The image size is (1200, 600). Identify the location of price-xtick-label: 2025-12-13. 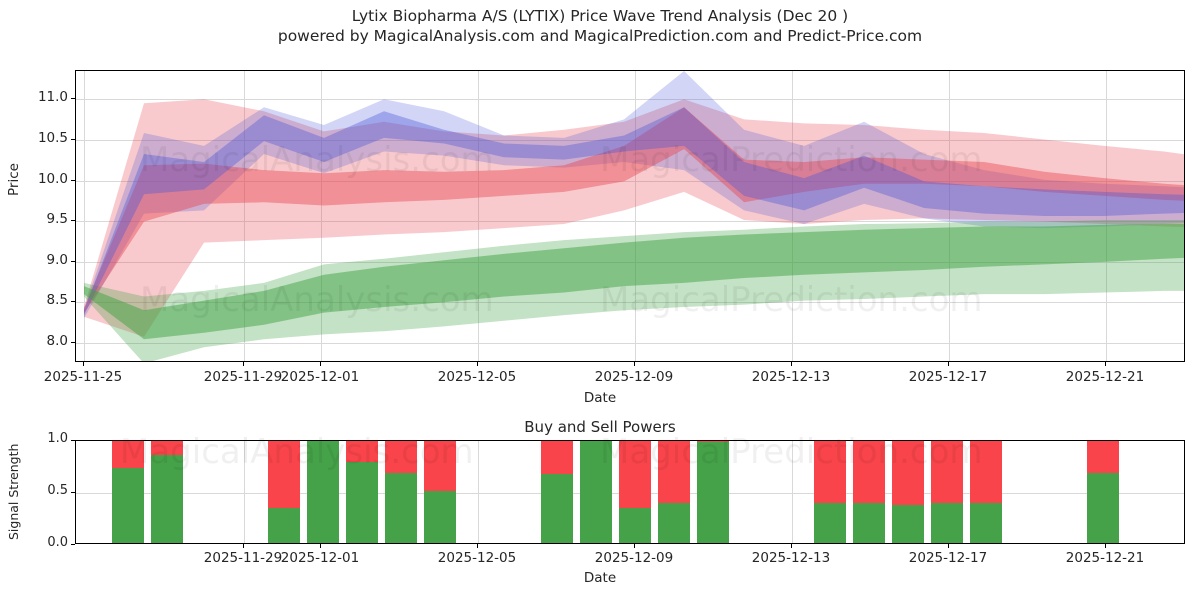
(791, 377).